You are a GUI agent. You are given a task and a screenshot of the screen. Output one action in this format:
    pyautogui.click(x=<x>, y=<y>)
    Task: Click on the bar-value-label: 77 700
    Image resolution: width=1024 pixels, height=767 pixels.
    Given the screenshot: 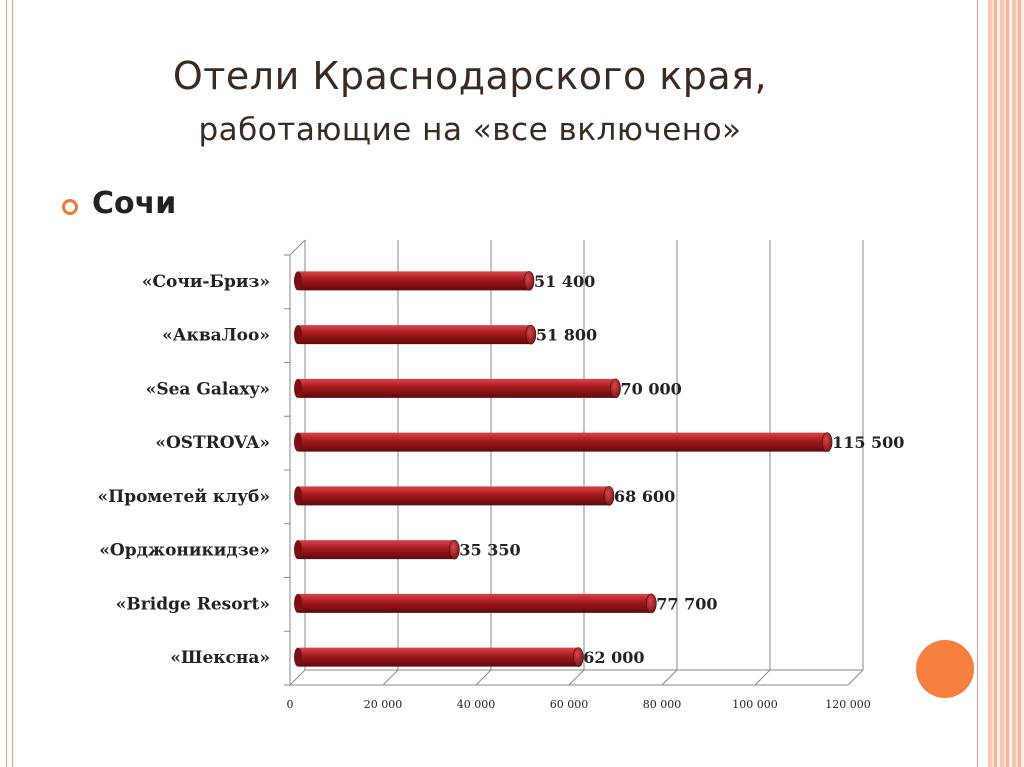 What is the action you would take?
    pyautogui.click(x=686, y=603)
    